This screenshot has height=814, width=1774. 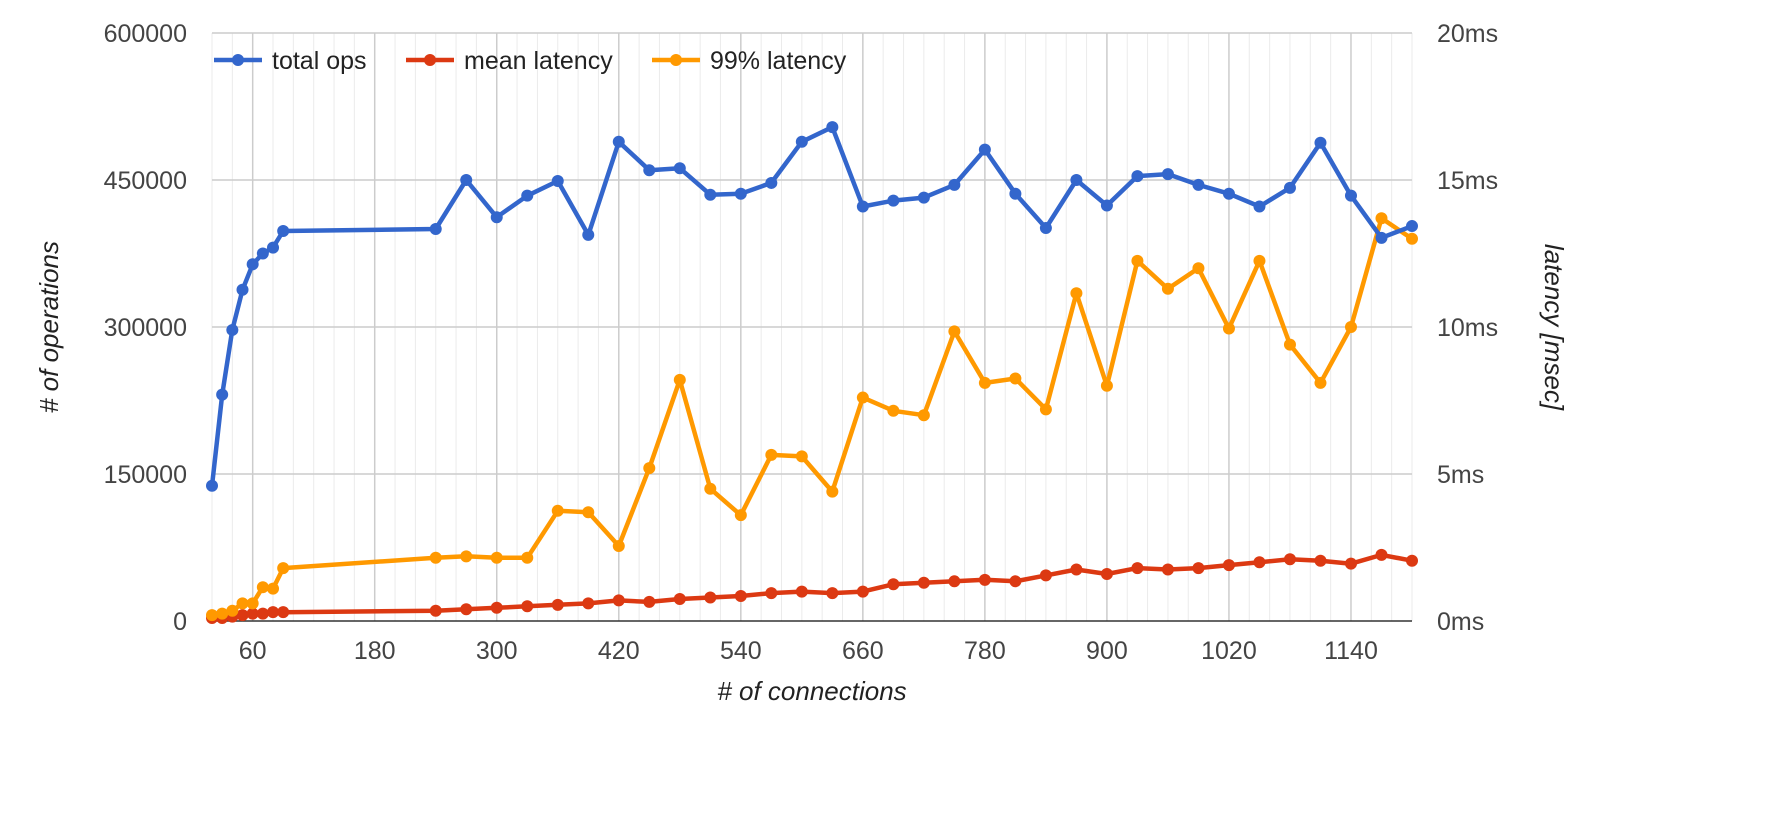 What do you see at coordinates (749, 61) in the screenshot?
I see `legend-item: 99% latency` at bounding box center [749, 61].